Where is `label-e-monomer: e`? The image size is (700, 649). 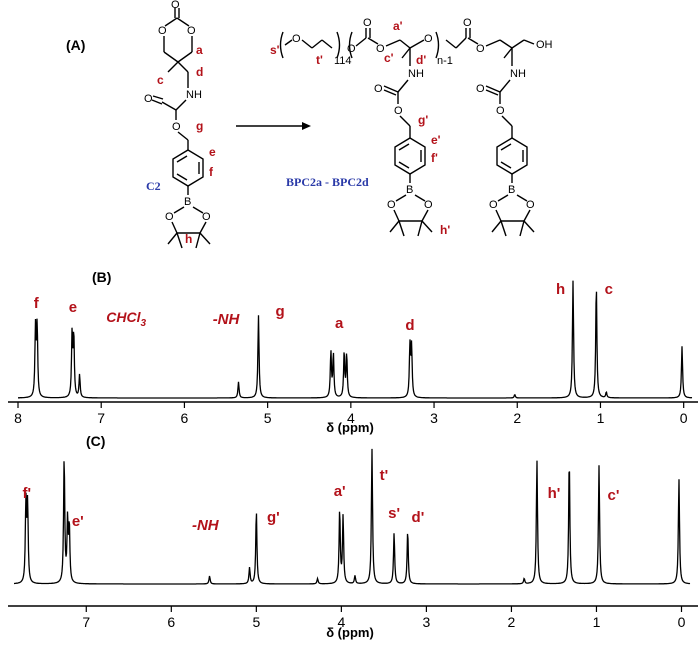 label-e-monomer: e is located at coordinates (212, 152).